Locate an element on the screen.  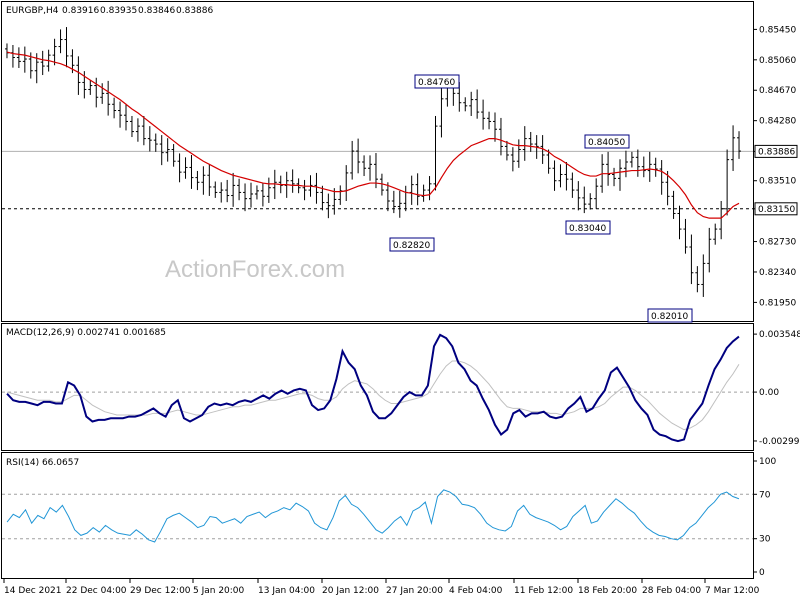
macd-panel-title: MACD(12,26,9) 0.002741 0.001685 is located at coordinates (86, 333).